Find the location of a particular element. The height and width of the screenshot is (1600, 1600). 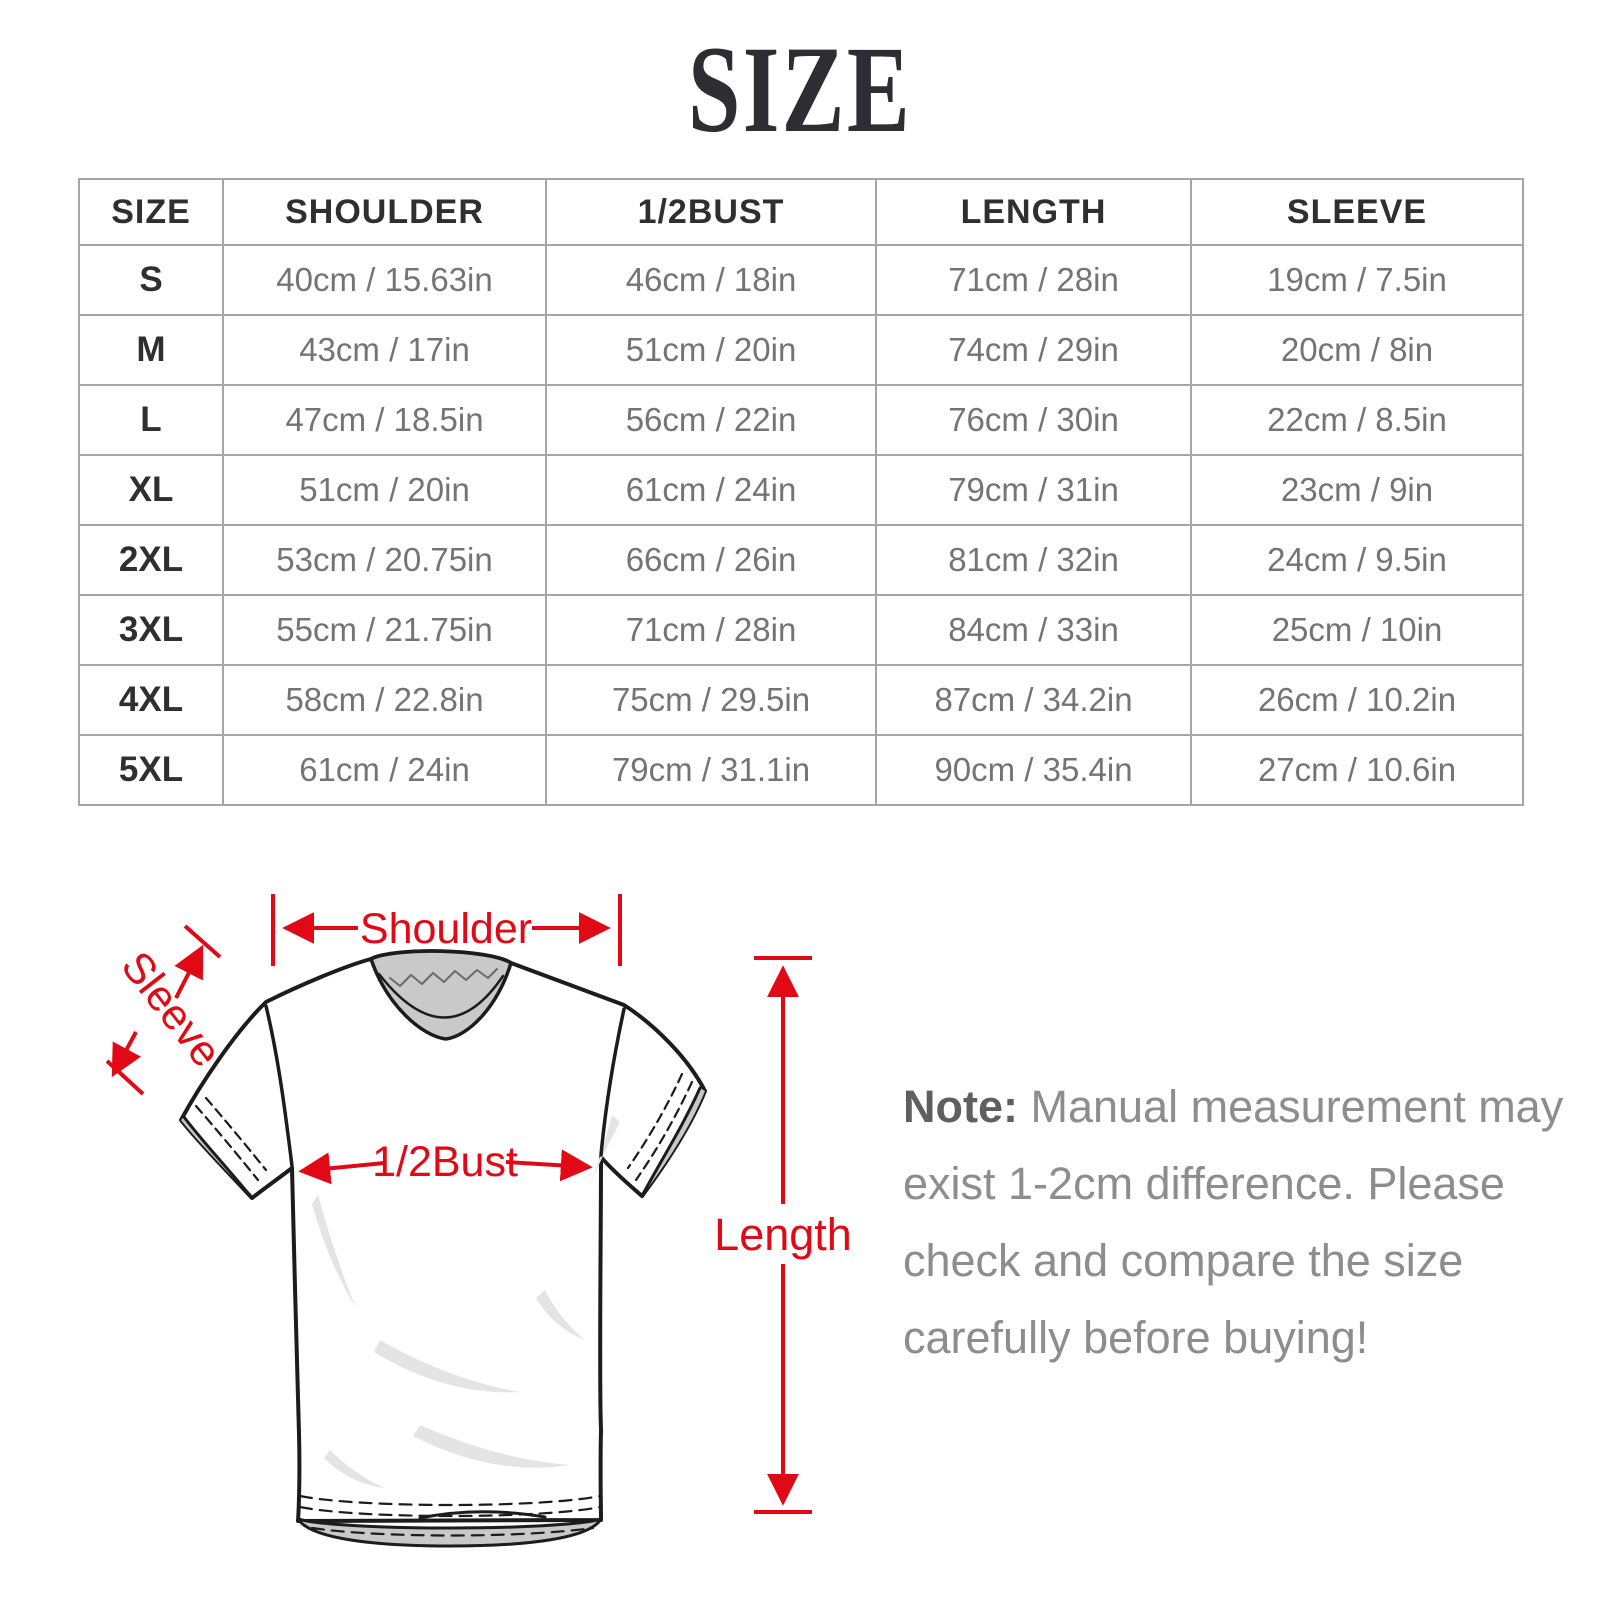

table-header-row: SIZE SHOULDER 1/2BUST LENGTH SLEEVE is located at coordinates (801, 212).